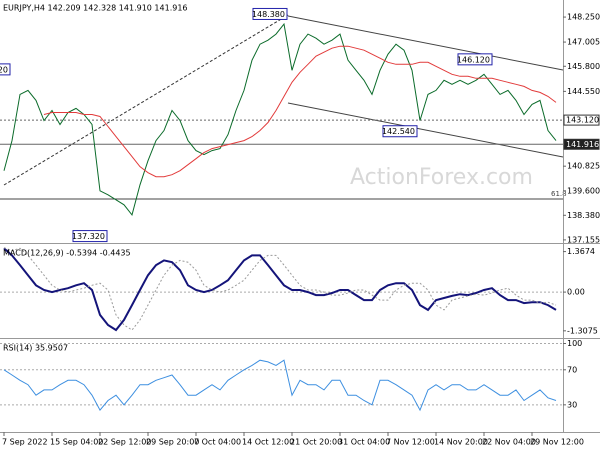 This screenshot has height=450, width=600. I want to click on y-tick-label: 139.600, so click(583, 190).